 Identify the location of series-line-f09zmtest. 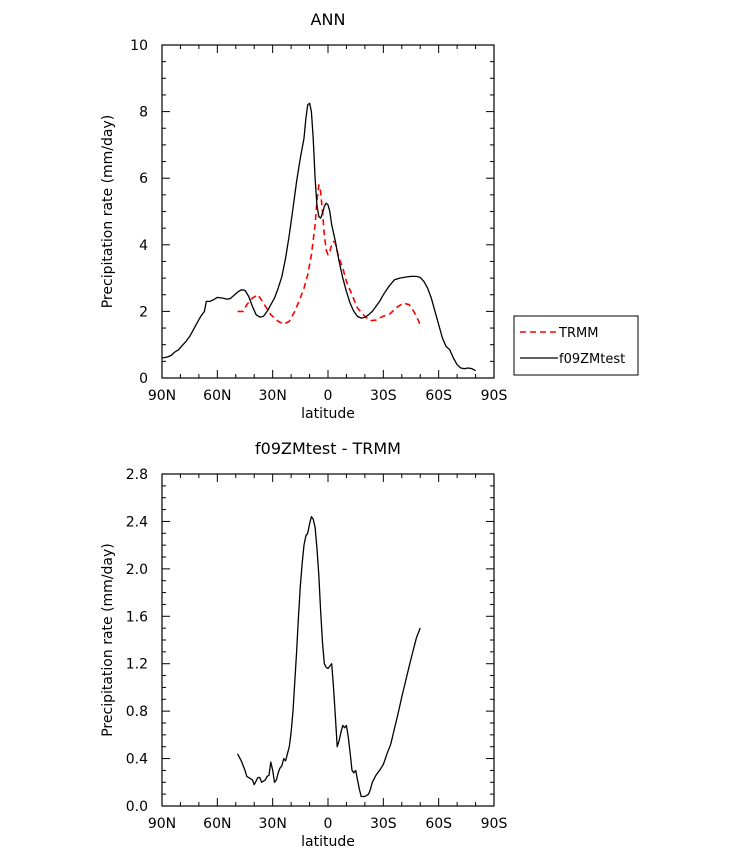
(318, 237).